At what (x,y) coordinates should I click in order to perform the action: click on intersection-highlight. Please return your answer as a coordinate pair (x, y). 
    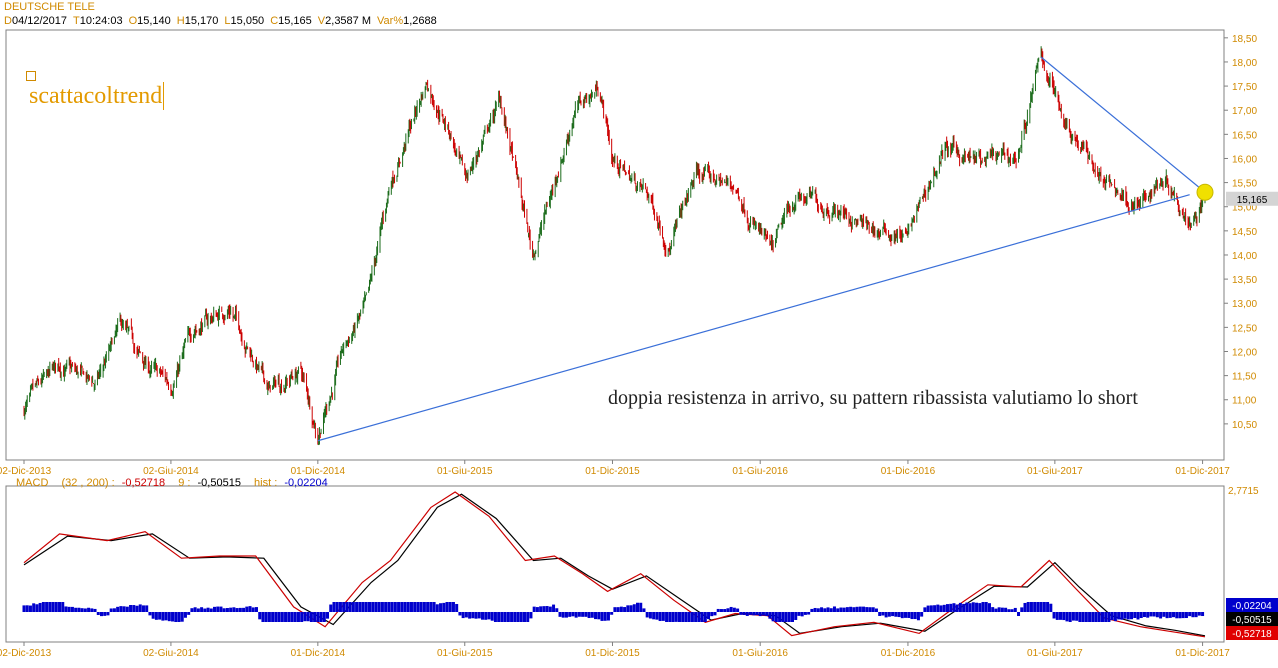
    Looking at the image, I should click on (1205, 192).